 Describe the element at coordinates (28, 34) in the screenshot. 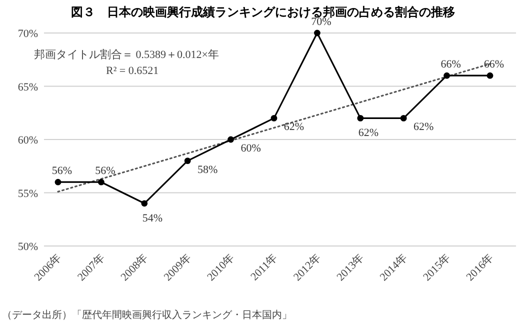

I see `y-tick-label: 70%` at that location.